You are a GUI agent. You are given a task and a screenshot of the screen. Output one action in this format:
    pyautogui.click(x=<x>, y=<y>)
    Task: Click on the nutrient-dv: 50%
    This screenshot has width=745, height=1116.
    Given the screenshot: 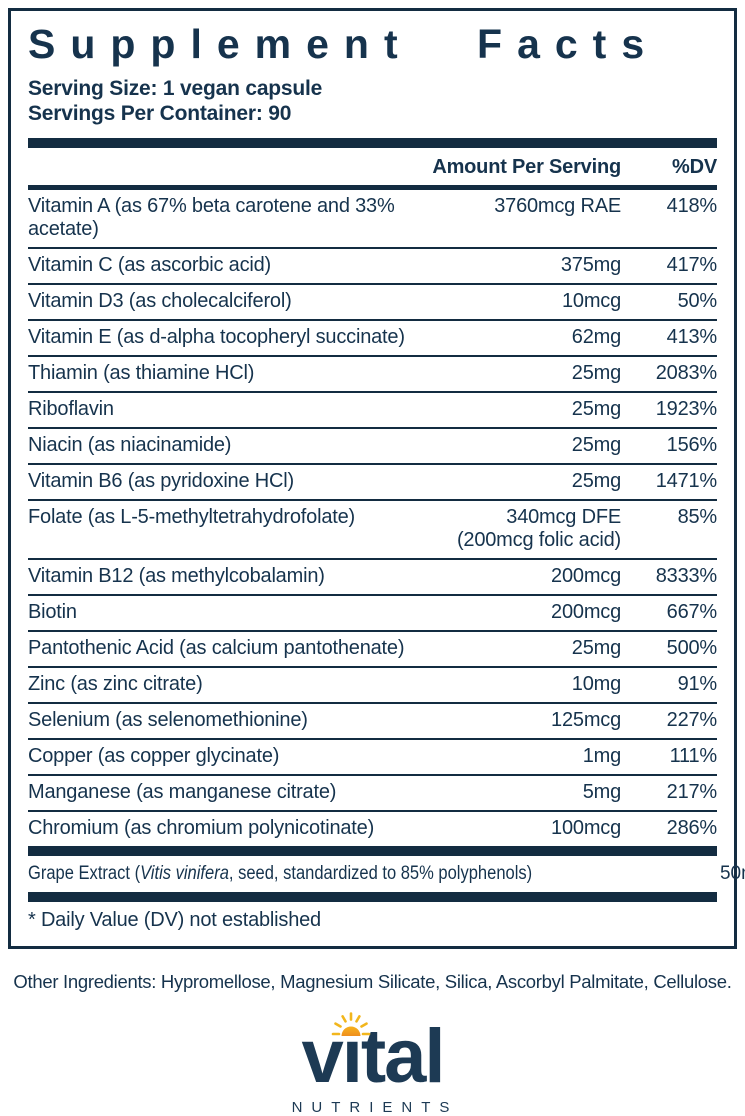 What is the action you would take?
    pyautogui.click(x=697, y=301)
    